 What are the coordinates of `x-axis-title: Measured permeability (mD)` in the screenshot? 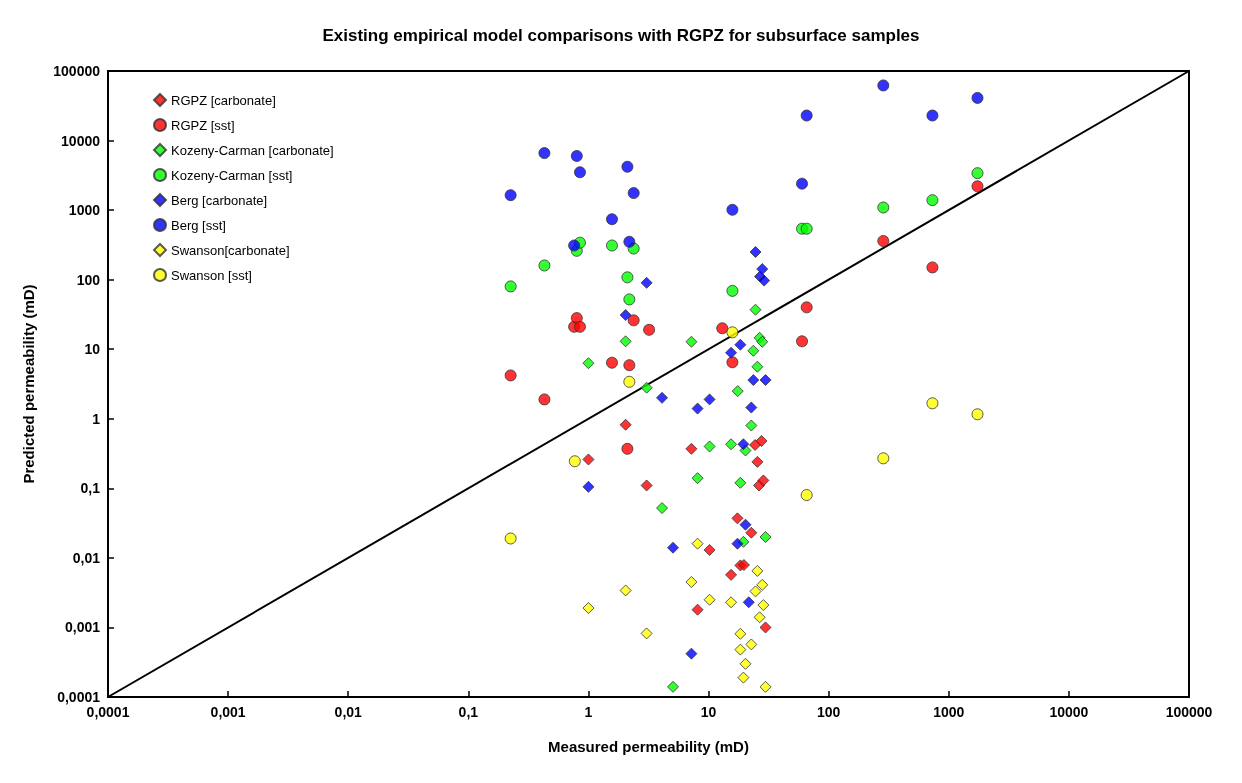 It's located at (648, 746).